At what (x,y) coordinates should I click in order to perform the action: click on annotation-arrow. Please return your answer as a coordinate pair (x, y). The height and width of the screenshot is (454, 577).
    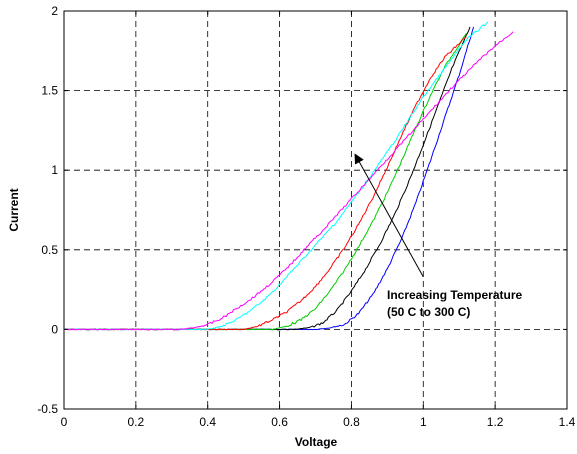
    Looking at the image, I should click on (389, 215).